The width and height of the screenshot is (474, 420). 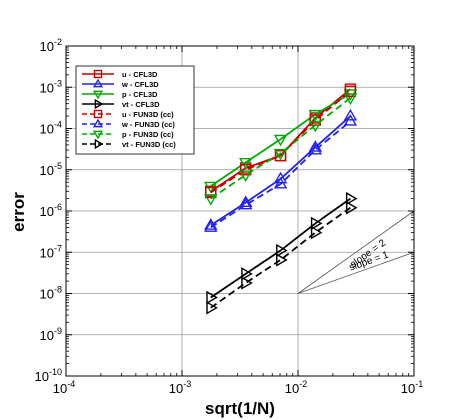 I want to click on legend-label: p - FUN3D (cc), so click(x=148, y=134).